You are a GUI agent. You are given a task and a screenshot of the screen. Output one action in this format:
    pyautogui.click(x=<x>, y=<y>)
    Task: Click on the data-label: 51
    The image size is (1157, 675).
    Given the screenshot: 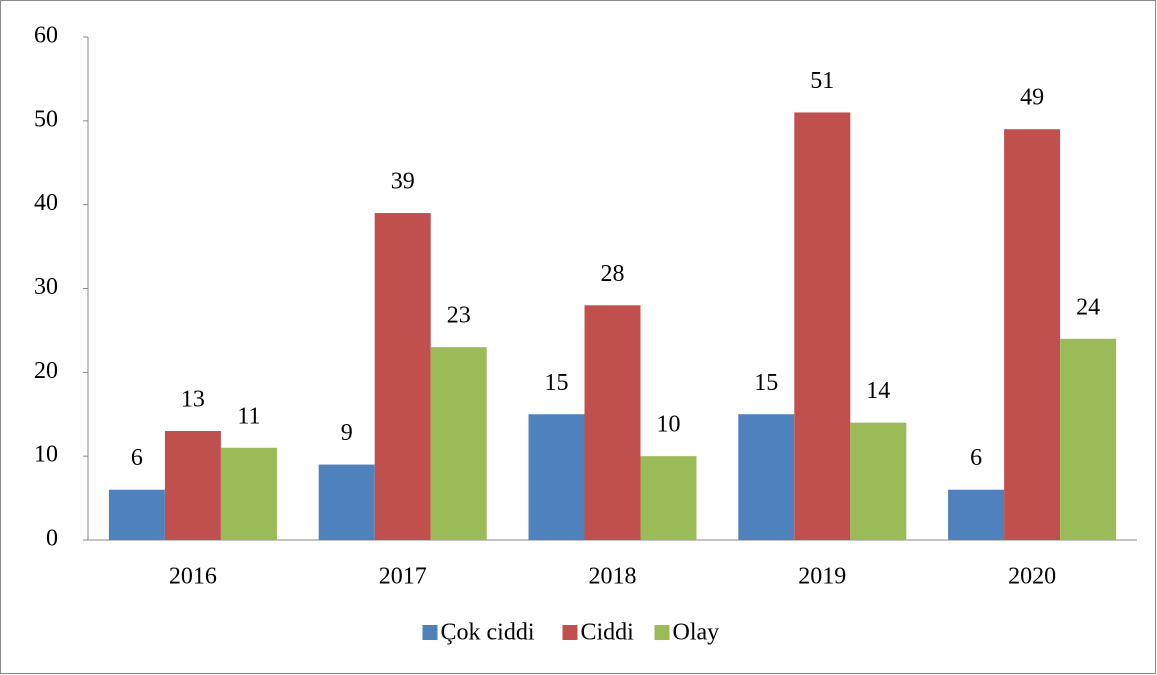 What is the action you would take?
    pyautogui.click(x=822, y=81)
    